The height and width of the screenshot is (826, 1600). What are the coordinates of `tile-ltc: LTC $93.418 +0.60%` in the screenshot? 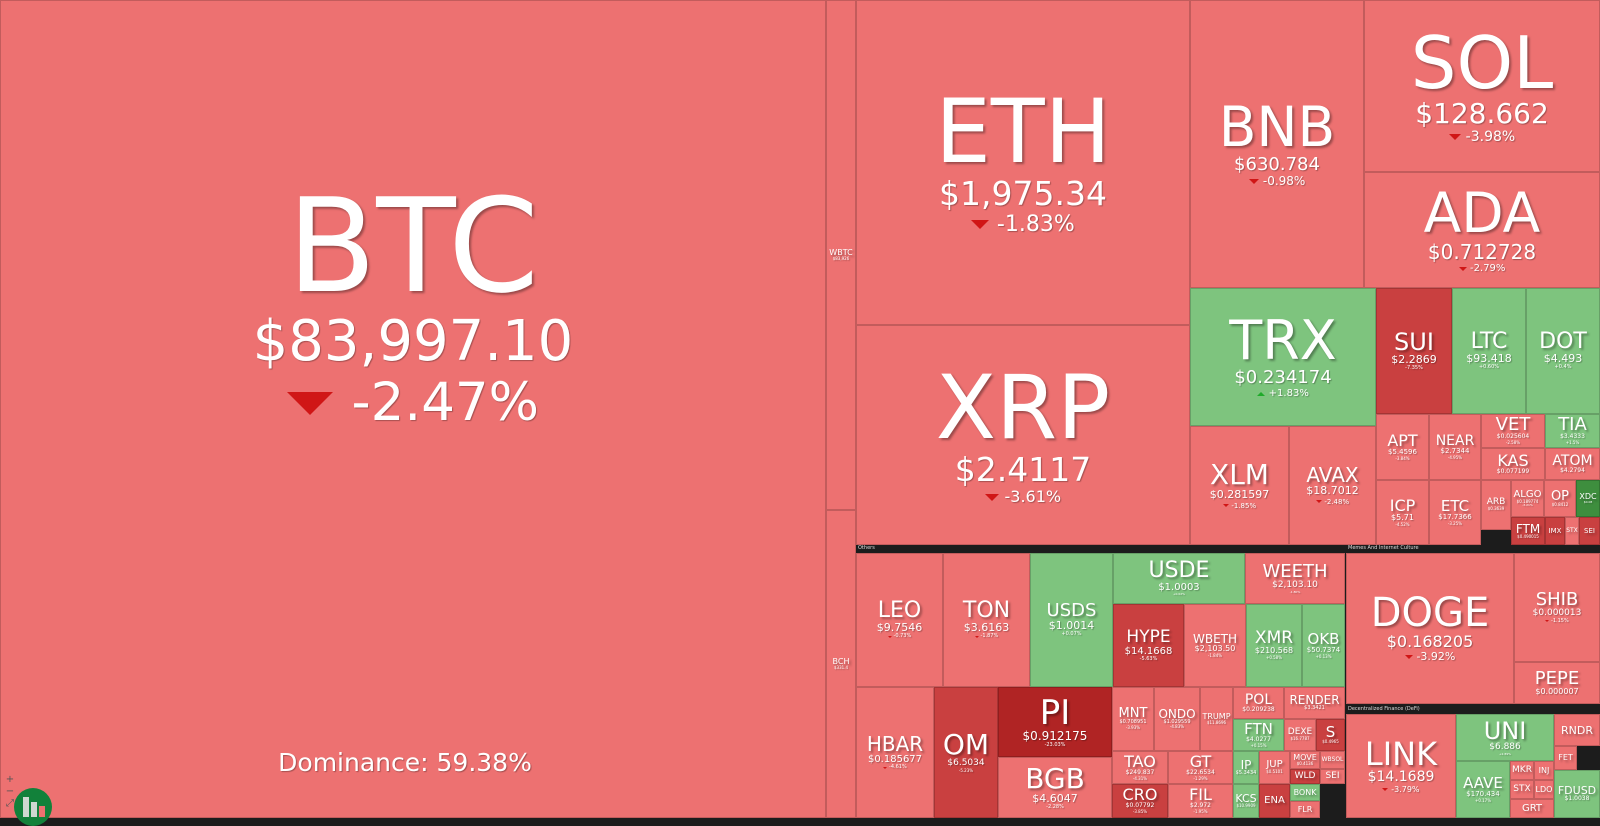 It's located at (1489, 351).